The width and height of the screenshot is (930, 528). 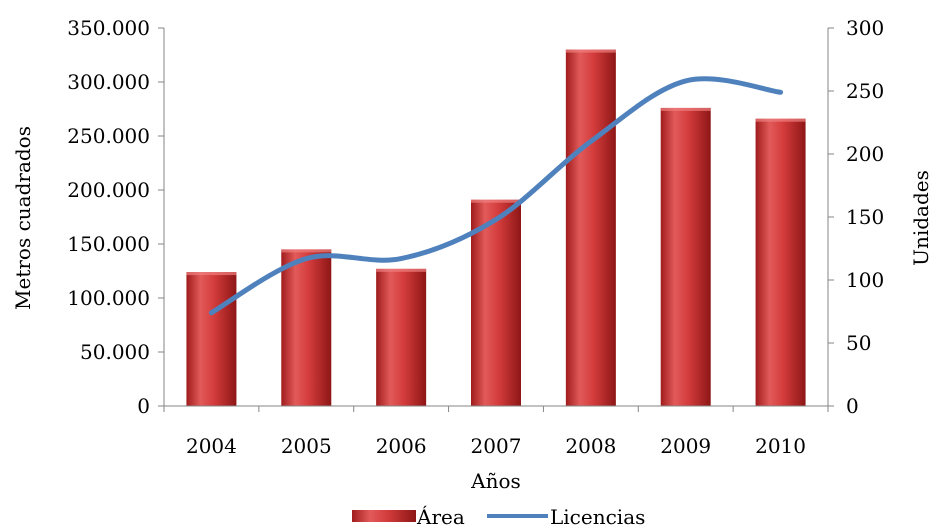 What do you see at coordinates (858, 343) in the screenshot?
I see `right-tick-label: 50` at bounding box center [858, 343].